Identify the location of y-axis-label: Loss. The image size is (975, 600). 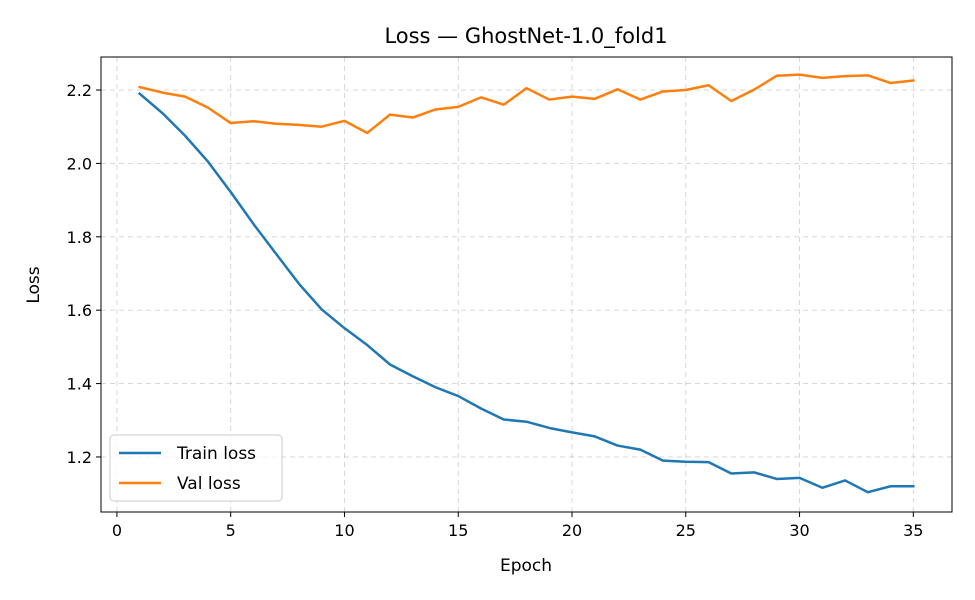
(34, 284).